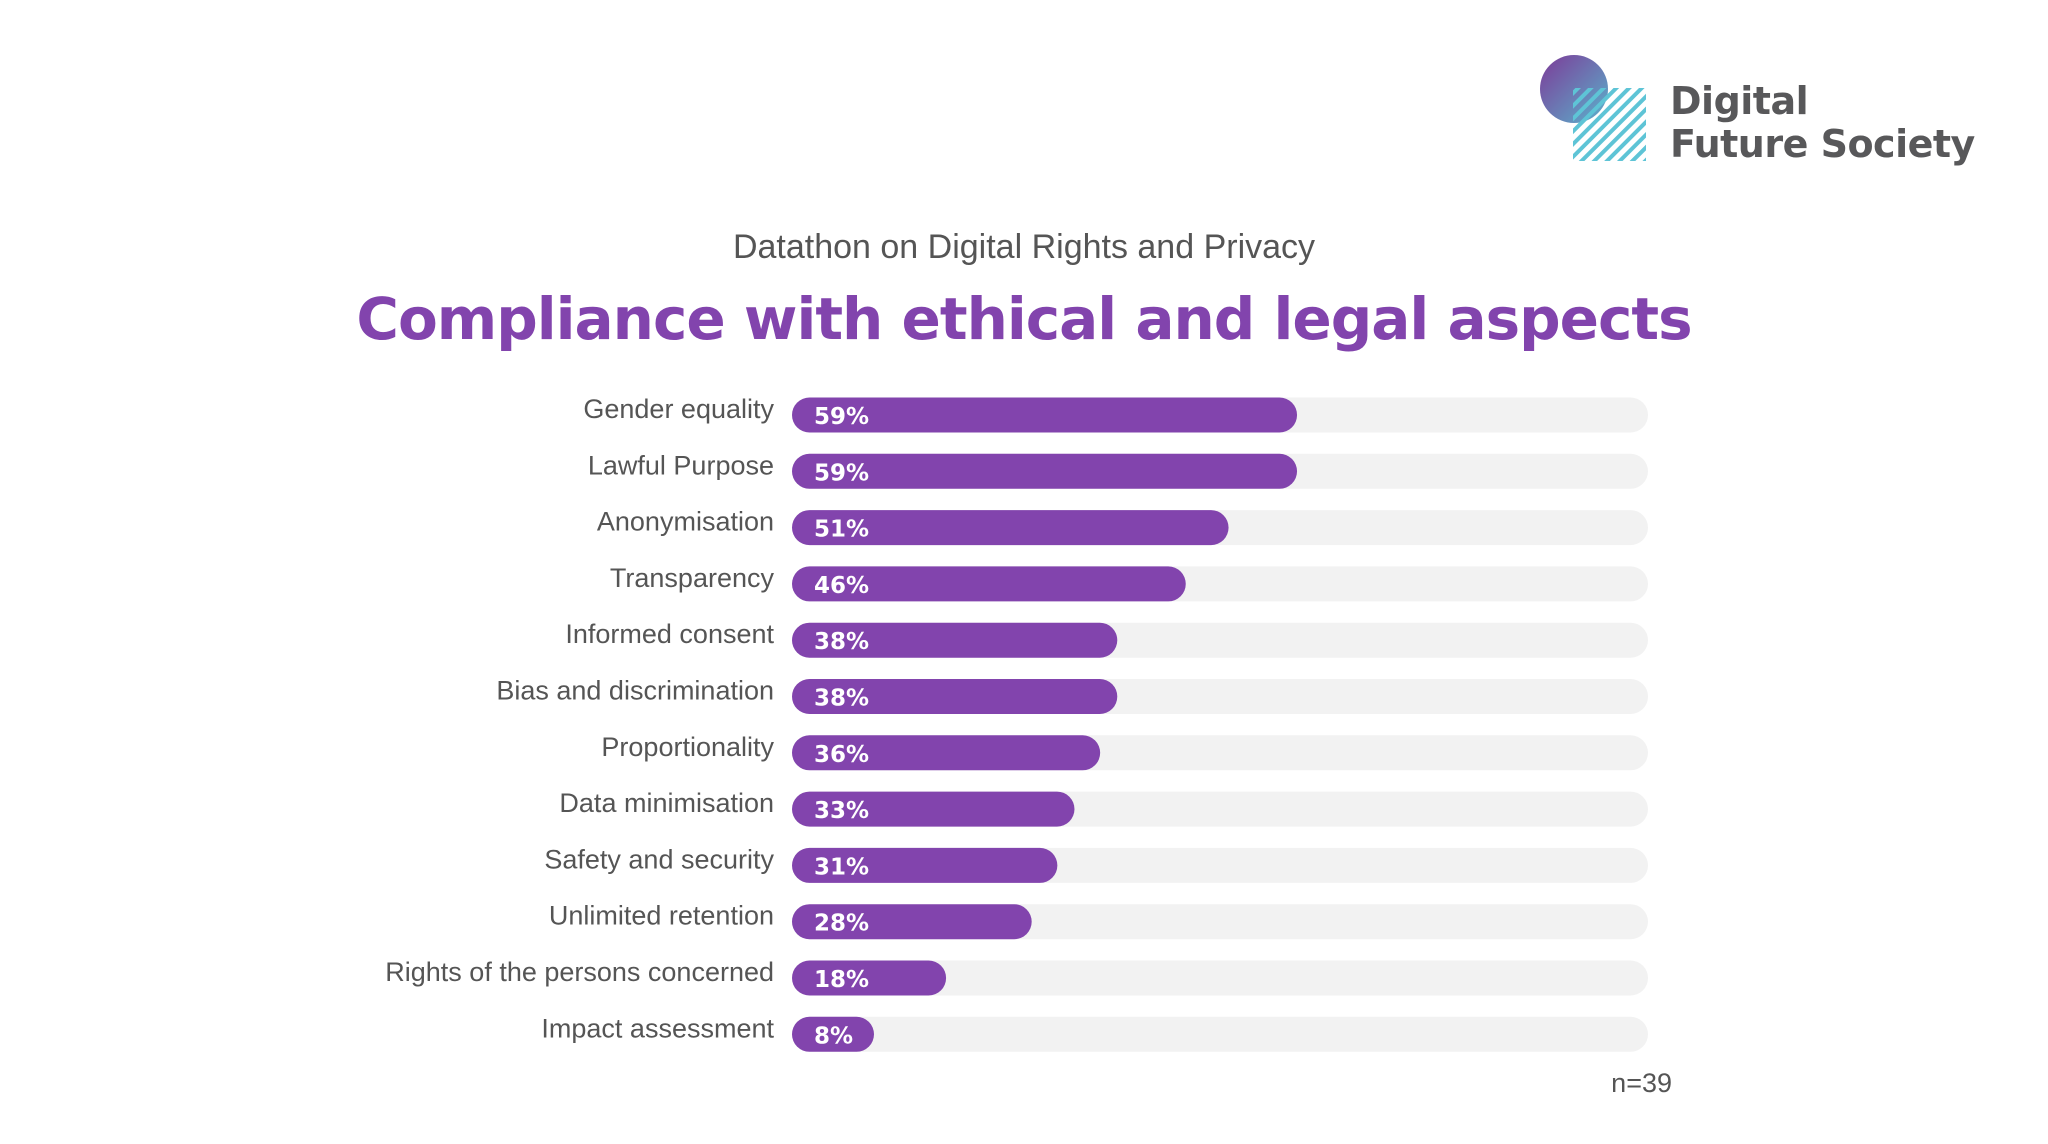 The width and height of the screenshot is (2048, 1144). Describe the element at coordinates (661, 916) in the screenshot. I see `category-label: Unlimited retention` at that location.